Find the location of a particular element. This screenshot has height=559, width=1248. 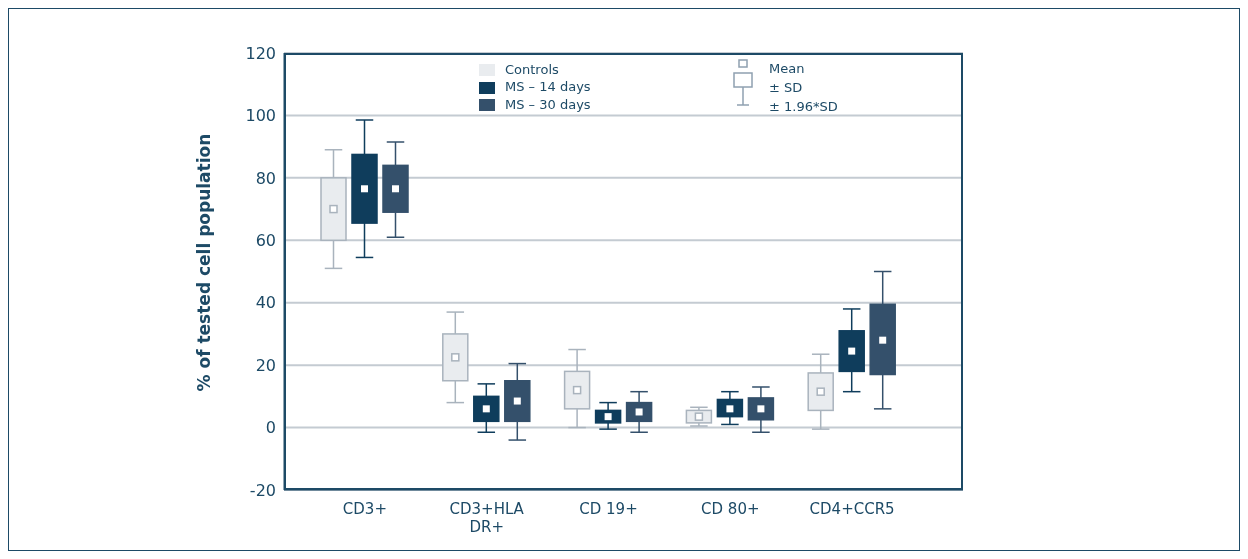

x-tick-label: CD4+CCR5 is located at coordinates (852, 509).